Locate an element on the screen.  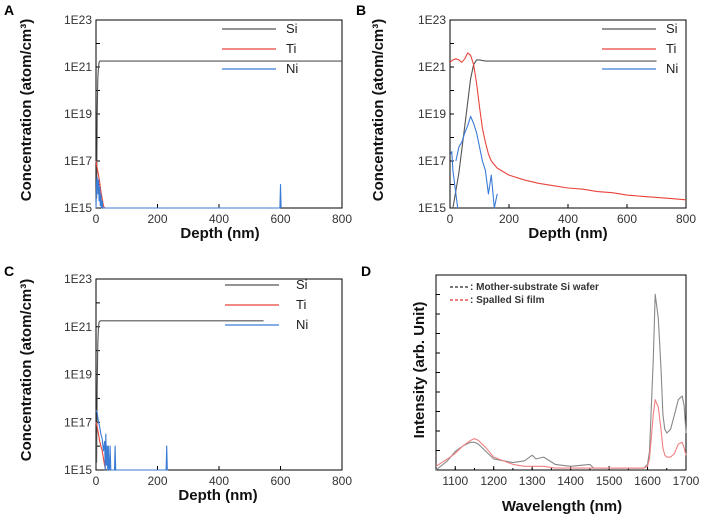
panel-label-b: B is located at coordinates (361, 10).